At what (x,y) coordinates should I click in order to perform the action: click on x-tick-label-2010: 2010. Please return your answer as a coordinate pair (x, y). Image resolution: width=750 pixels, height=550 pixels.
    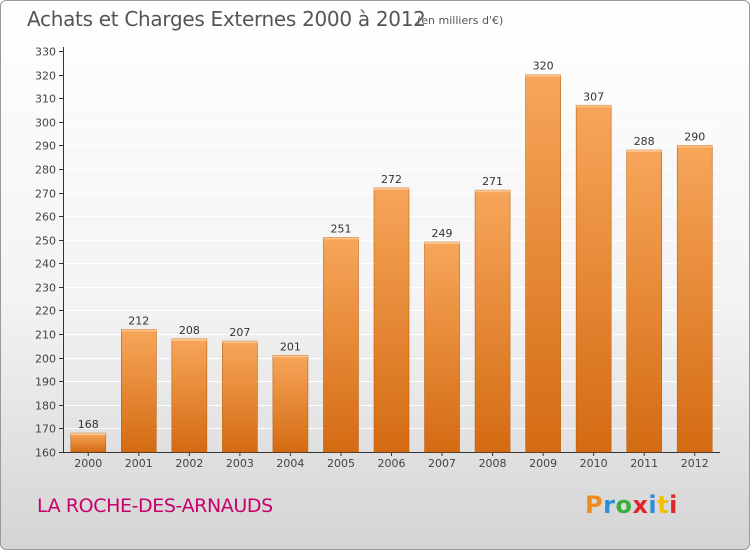
    Looking at the image, I should click on (594, 463).